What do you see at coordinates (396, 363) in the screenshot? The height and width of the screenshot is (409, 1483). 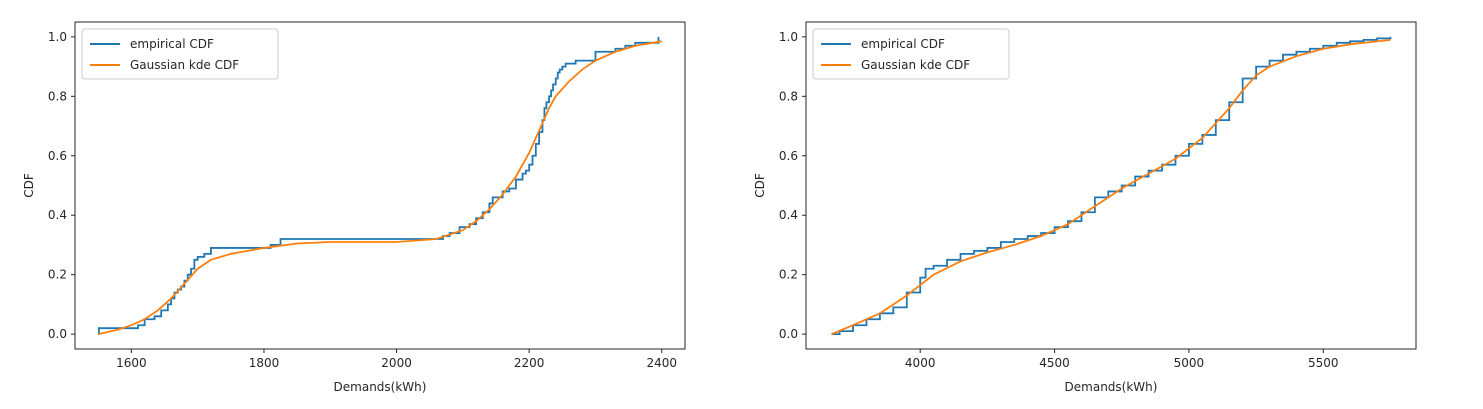 I see `x-tick-label: 2000` at bounding box center [396, 363].